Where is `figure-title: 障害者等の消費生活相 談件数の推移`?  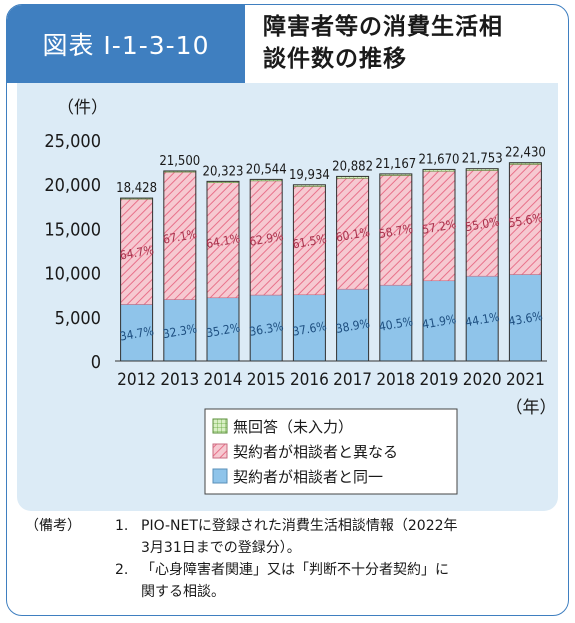 figure-title: 障害者等の消費生活相 談件数の推移 is located at coordinates (413, 43).